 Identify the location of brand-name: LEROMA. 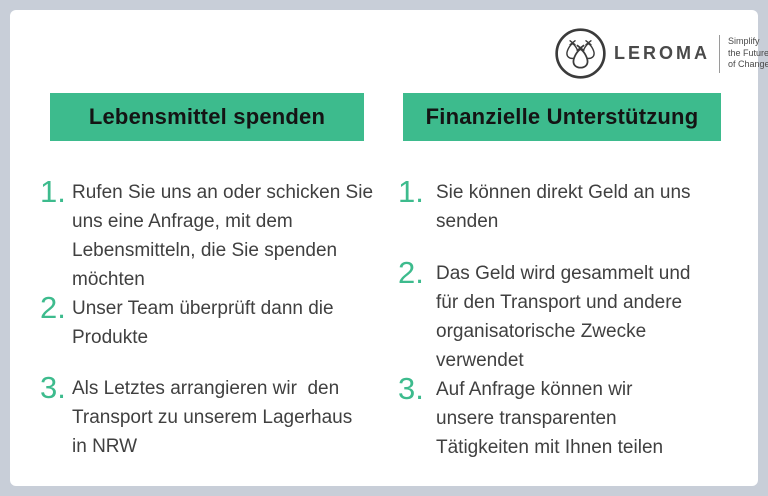
(662, 53).